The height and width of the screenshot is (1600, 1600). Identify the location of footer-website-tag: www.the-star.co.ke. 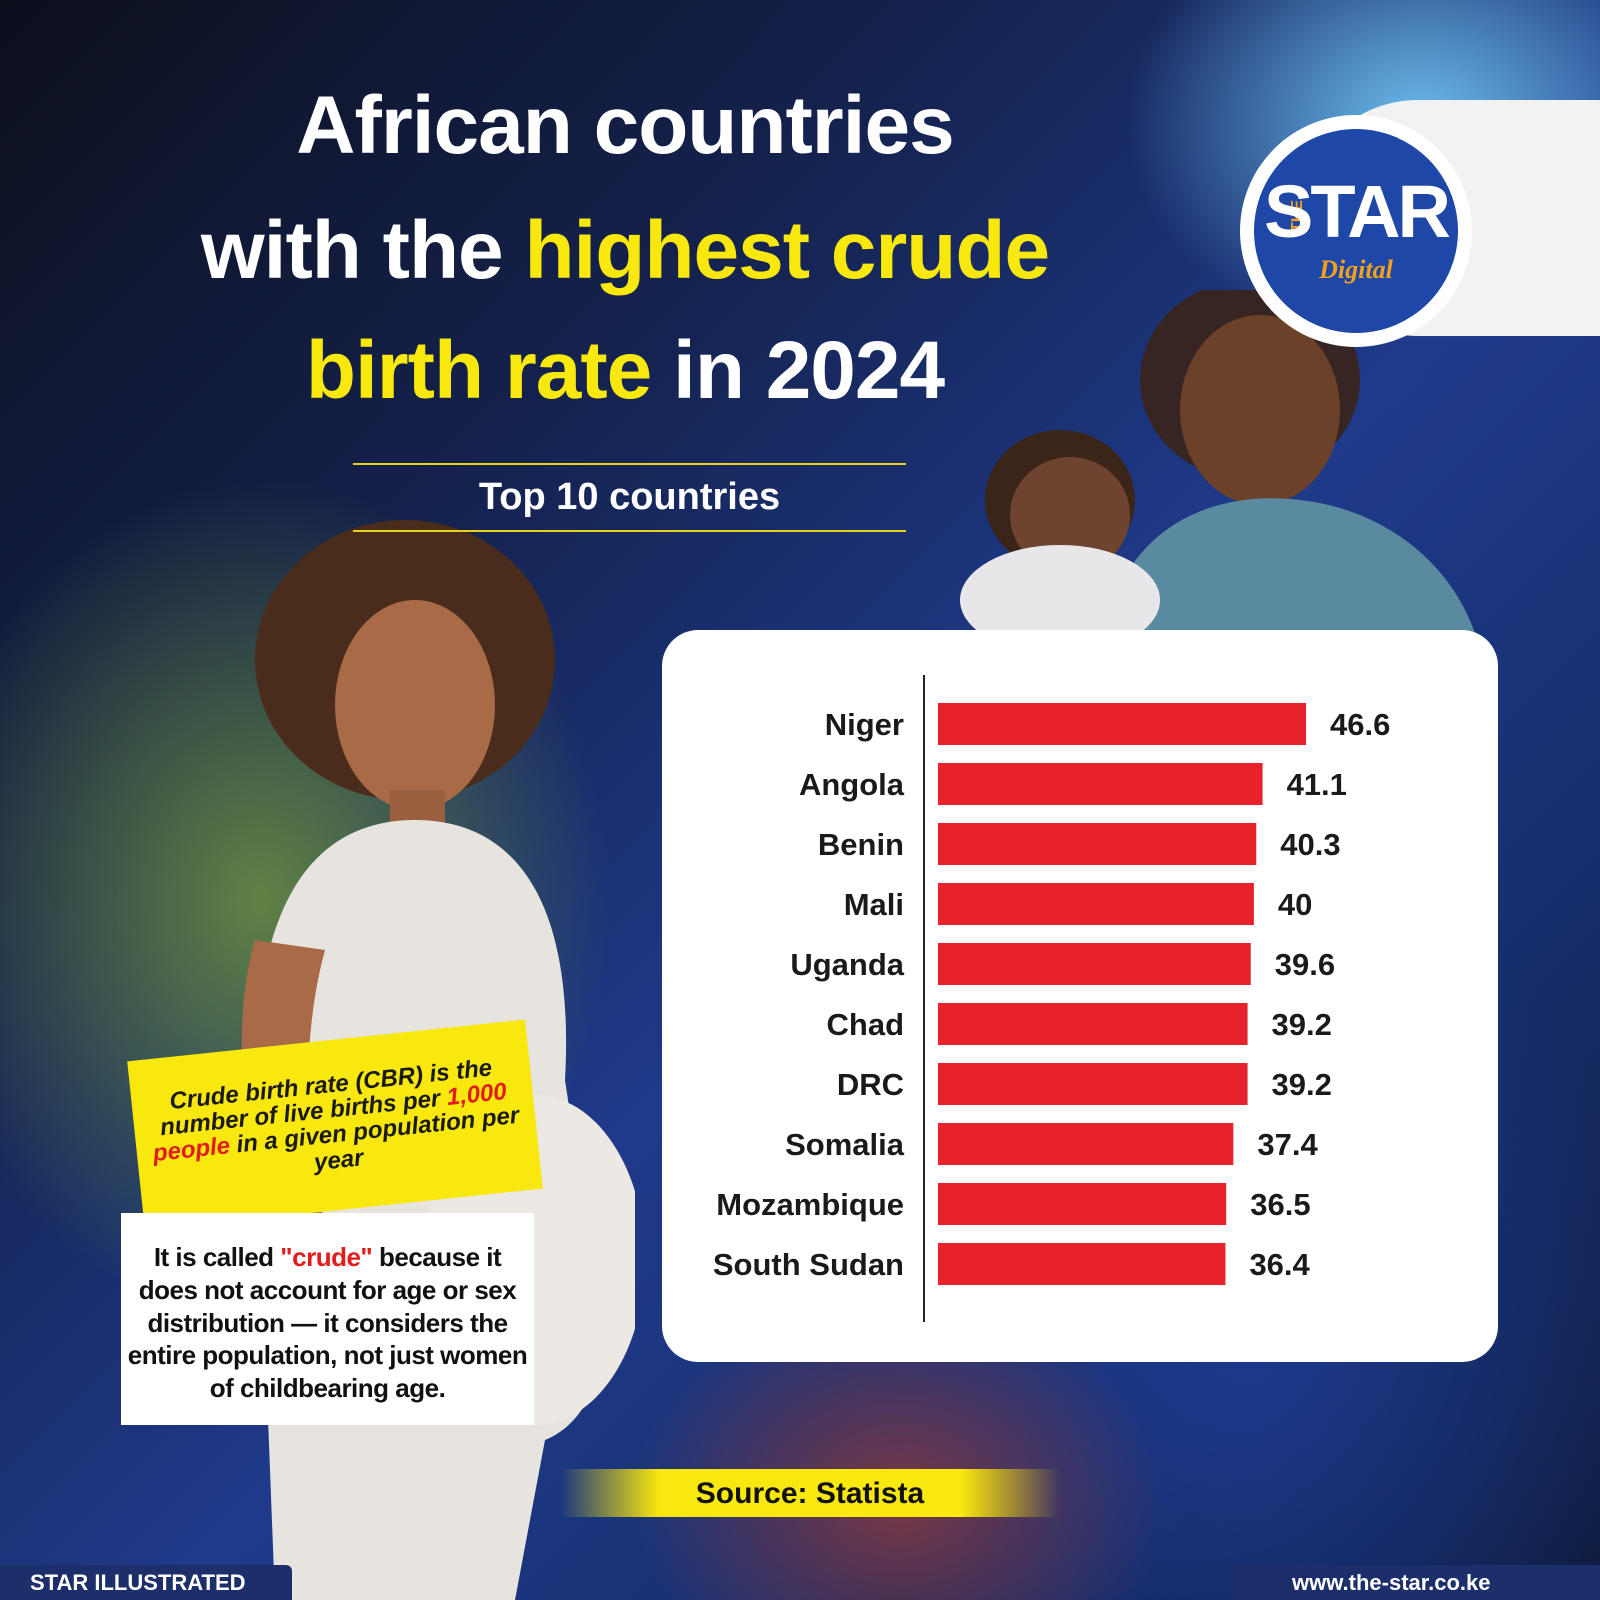
(1416, 1582).